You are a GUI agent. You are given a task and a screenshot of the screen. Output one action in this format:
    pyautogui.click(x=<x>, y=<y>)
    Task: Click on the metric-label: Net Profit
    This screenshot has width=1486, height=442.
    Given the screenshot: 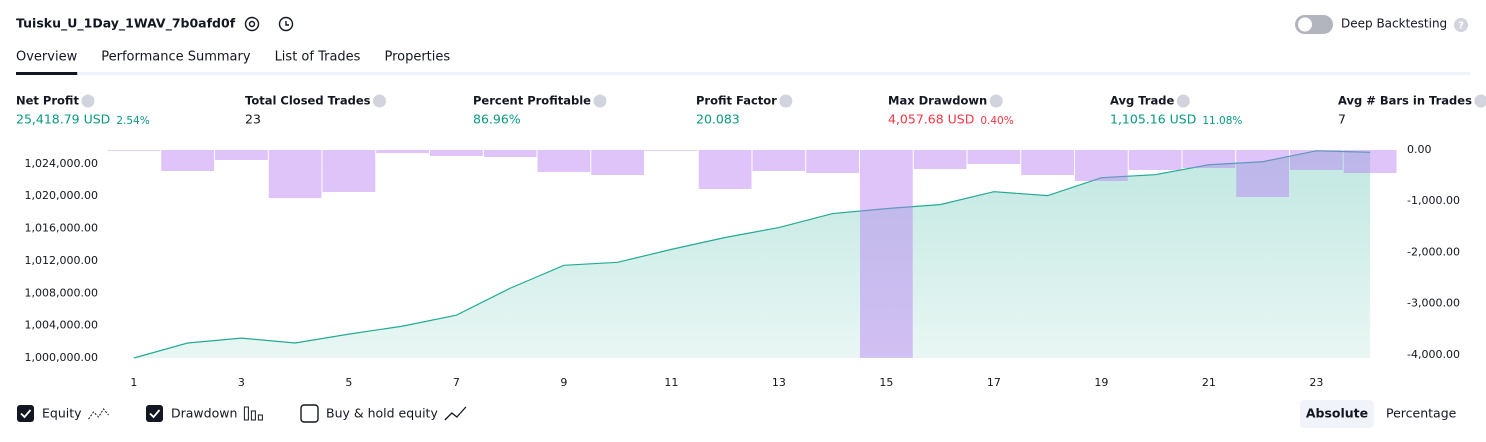 What is the action you would take?
    pyautogui.click(x=47, y=101)
    